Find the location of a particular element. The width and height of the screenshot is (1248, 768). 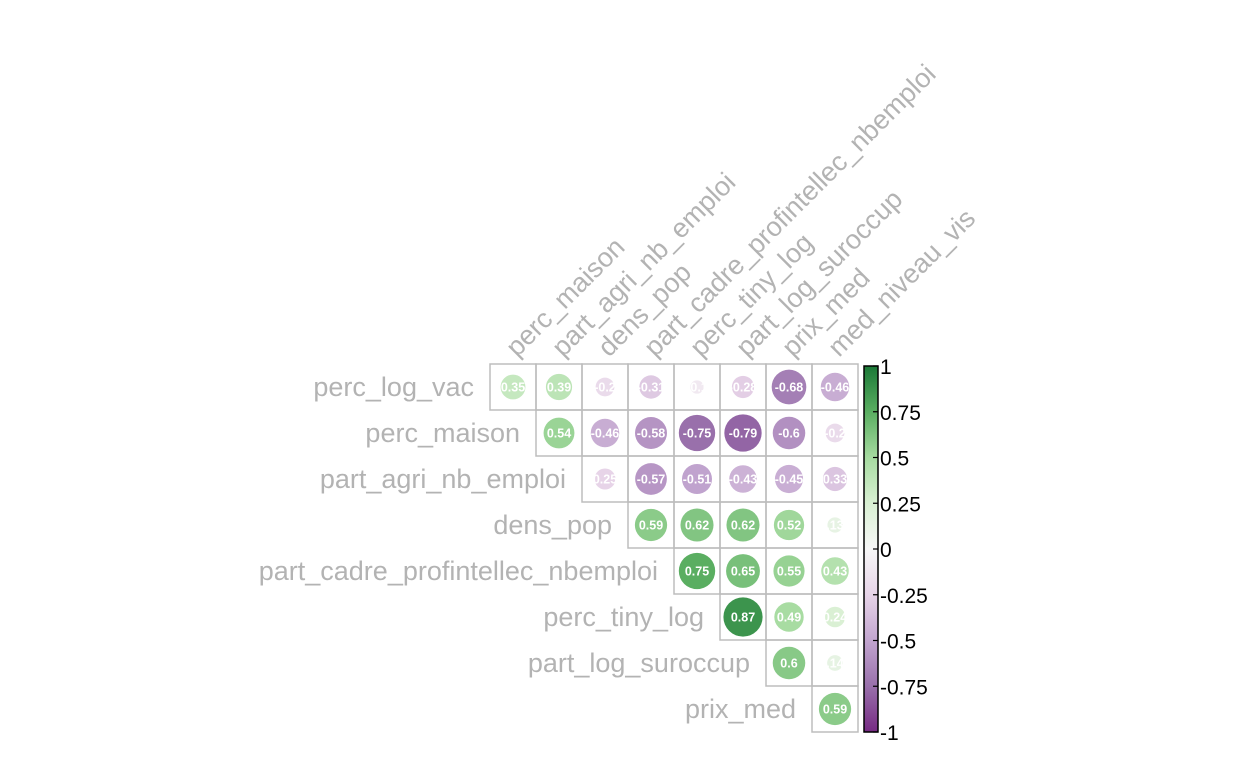

correlation-value-label: -0.45 is located at coordinates (789, 480).